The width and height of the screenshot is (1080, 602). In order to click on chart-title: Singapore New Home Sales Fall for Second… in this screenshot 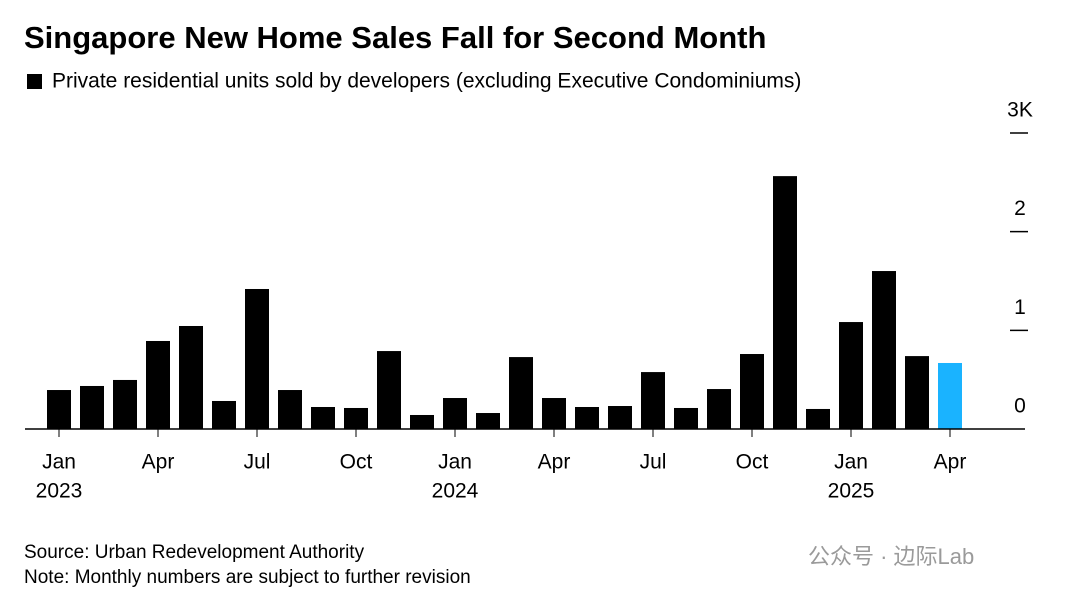, I will do `click(395, 37)`.